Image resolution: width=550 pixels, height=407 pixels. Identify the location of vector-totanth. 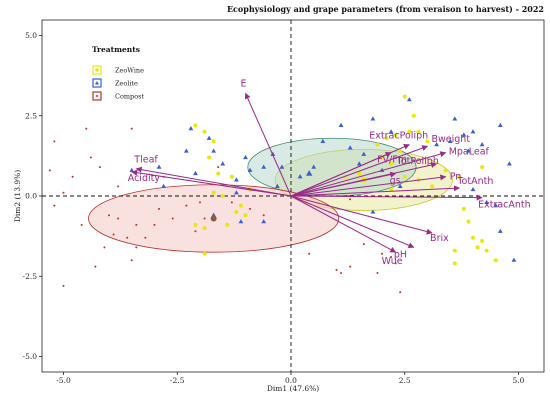
(375, 191).